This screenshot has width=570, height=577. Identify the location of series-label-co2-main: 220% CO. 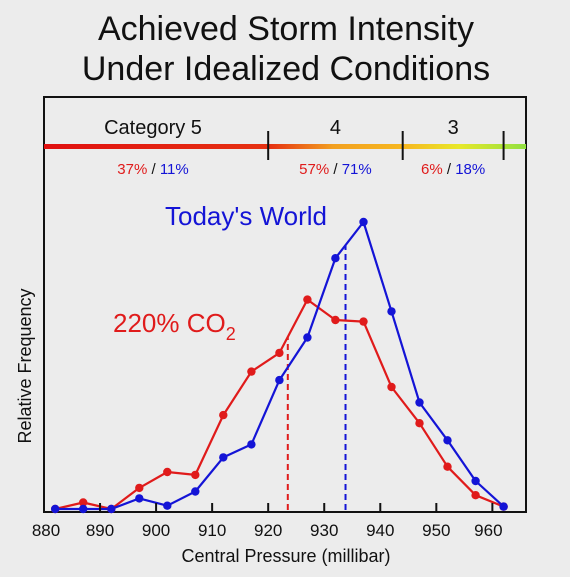
(169, 323).